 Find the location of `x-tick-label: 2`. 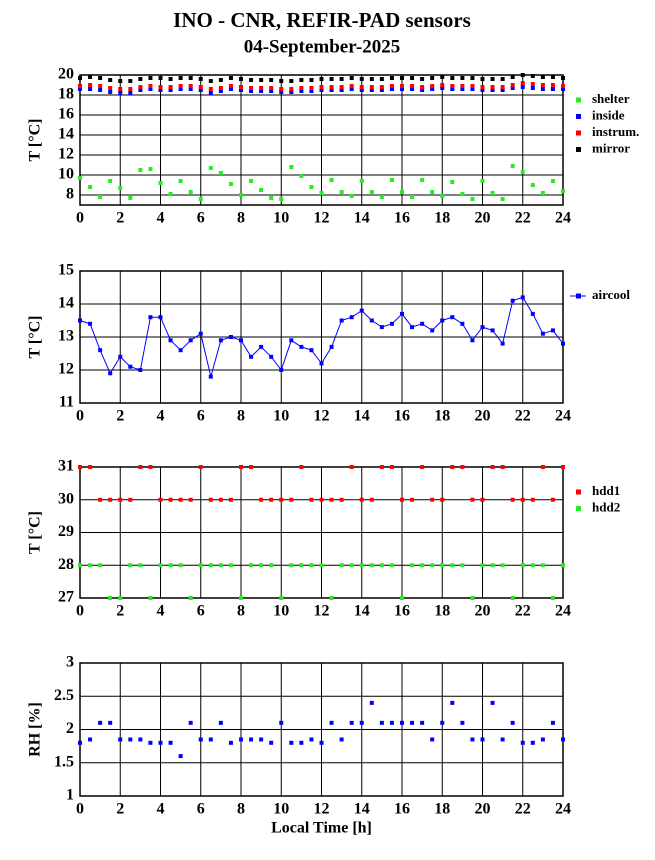

x-tick-label: 2 is located at coordinates (120, 416).